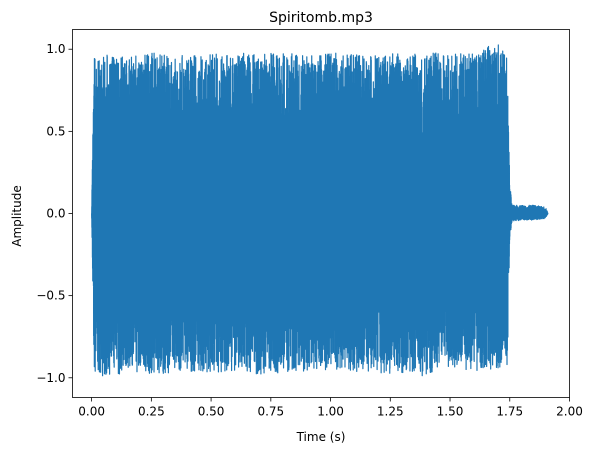  Describe the element at coordinates (55, 131) in the screenshot. I see `y-tick-label: 0.5` at that location.